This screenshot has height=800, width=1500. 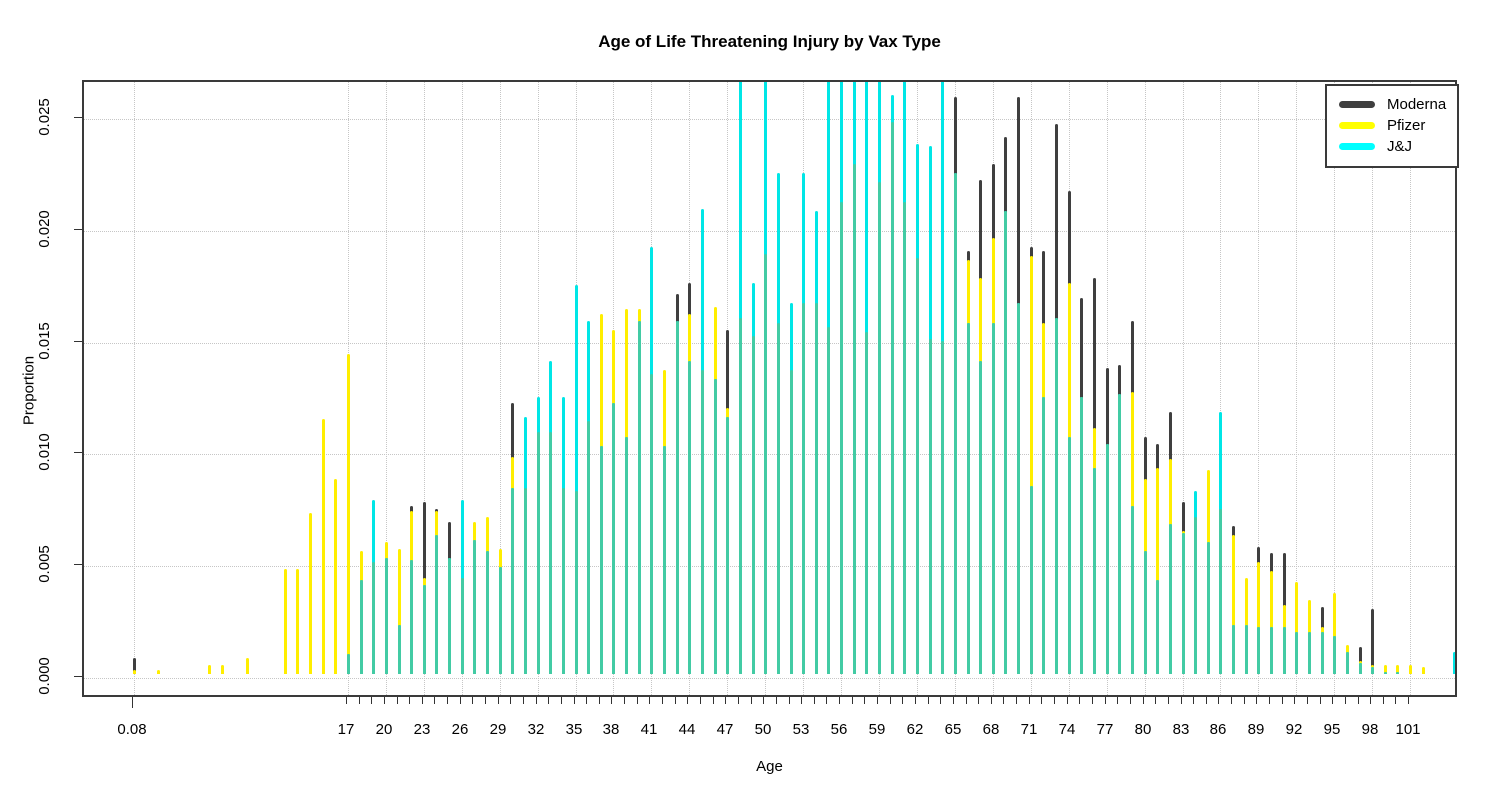 What do you see at coordinates (1357, 125) in the screenshot?
I see `pfizer-swatch` at bounding box center [1357, 125].